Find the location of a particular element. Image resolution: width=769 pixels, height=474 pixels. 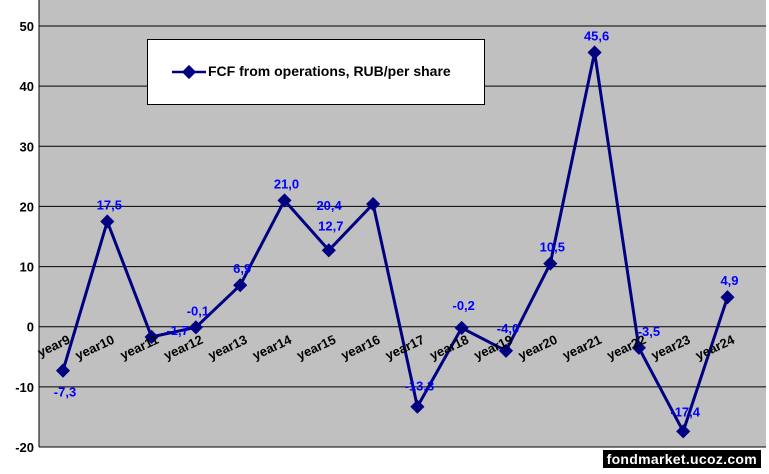

y-tick-label: 0 is located at coordinates (30, 327).